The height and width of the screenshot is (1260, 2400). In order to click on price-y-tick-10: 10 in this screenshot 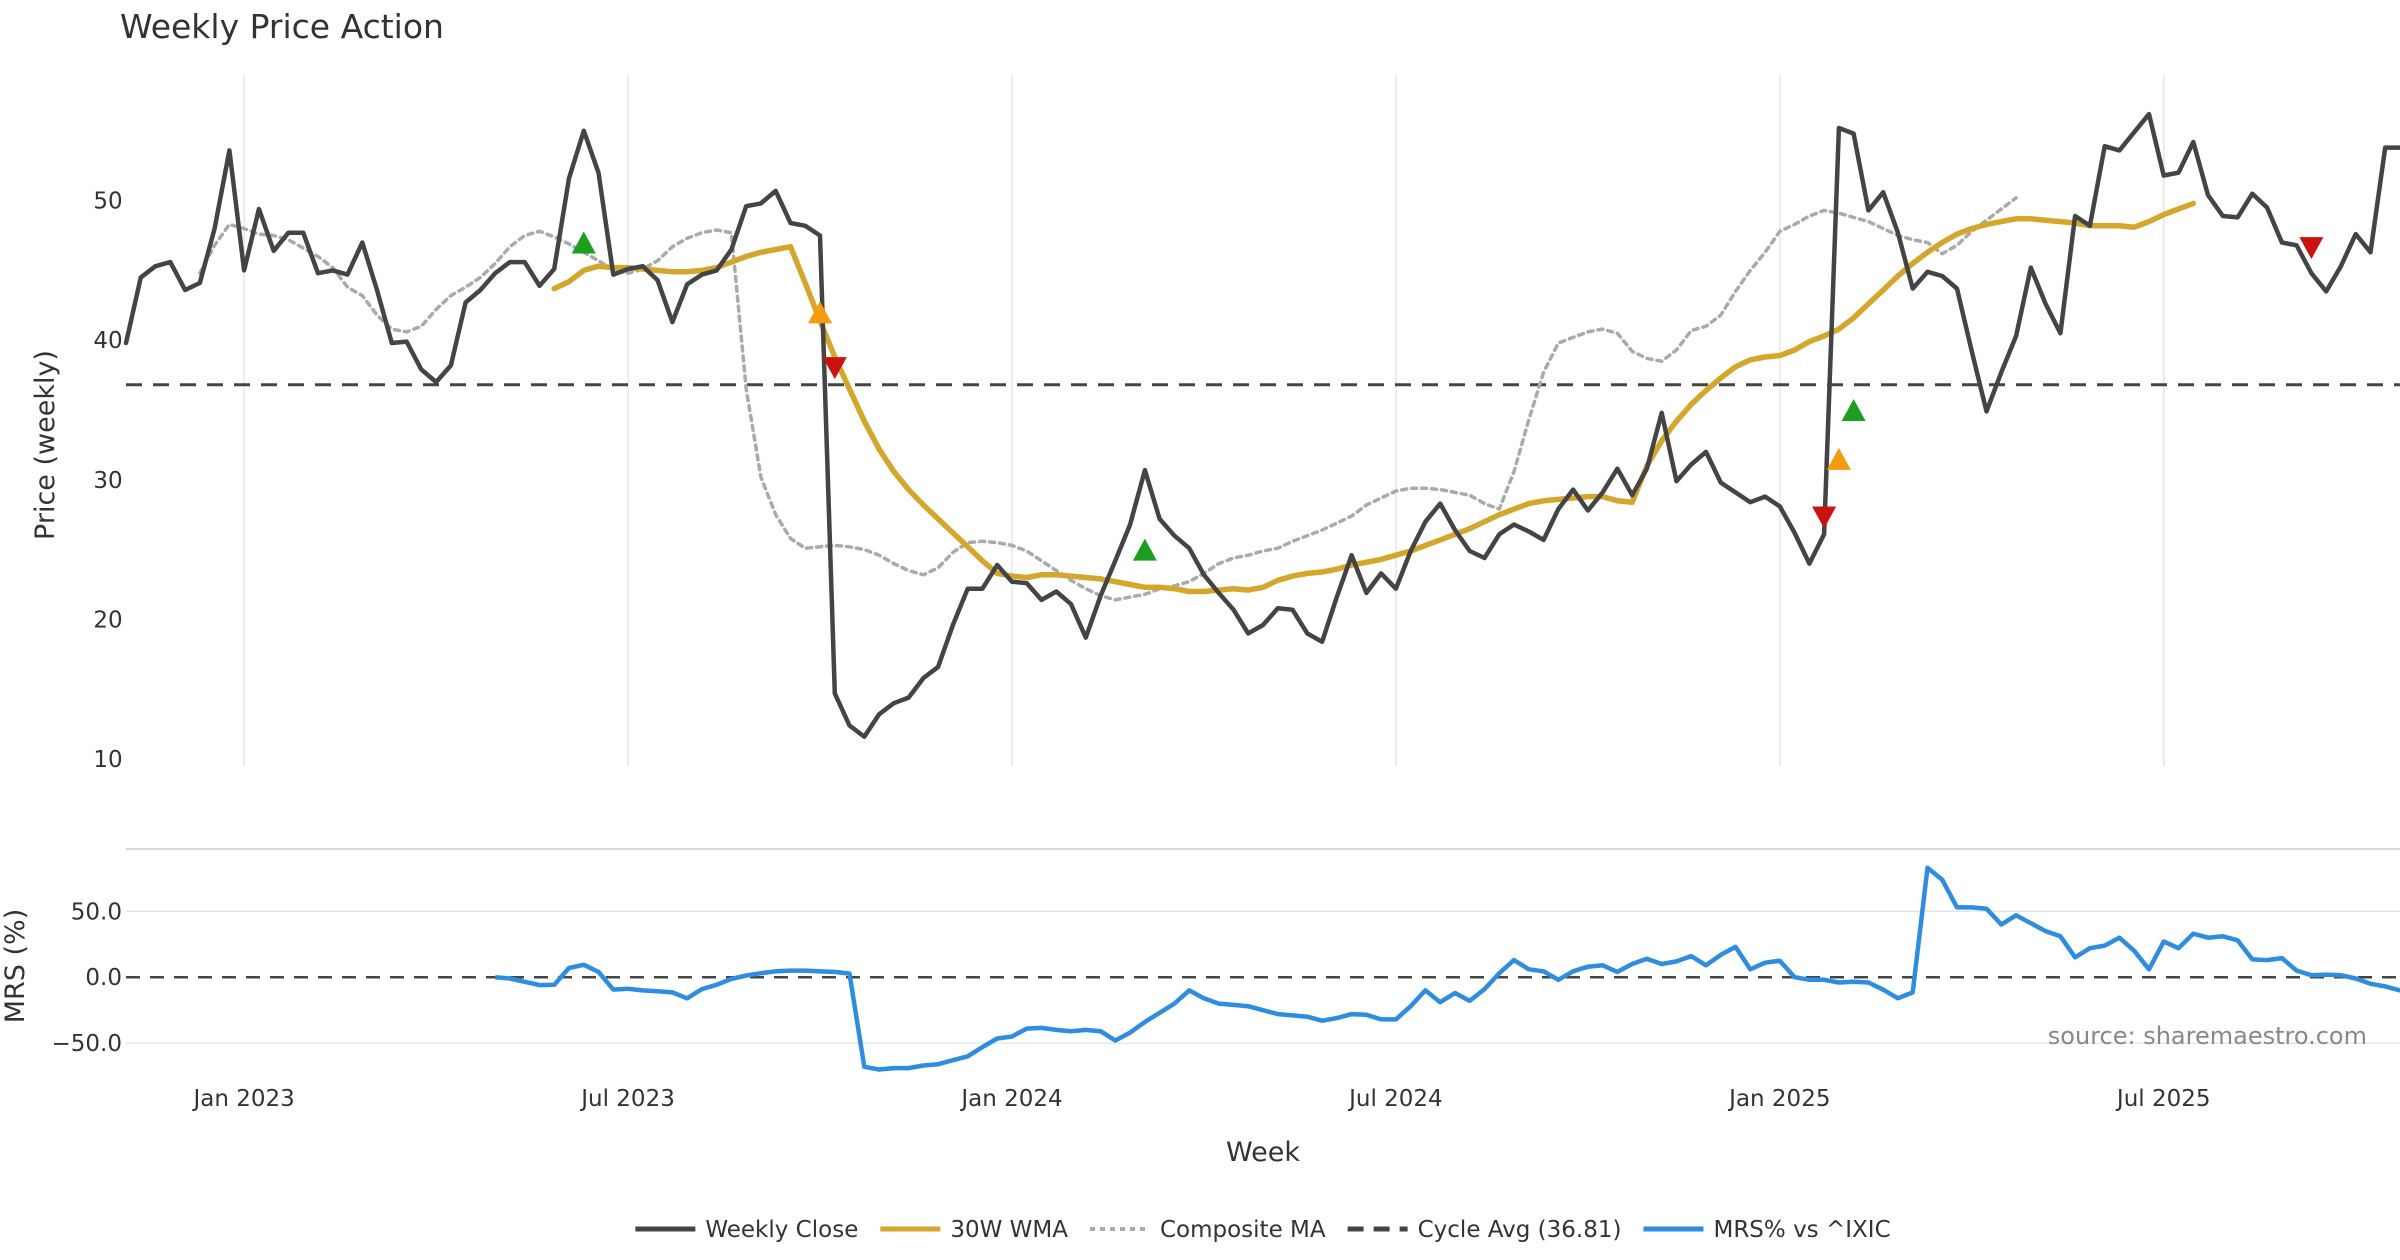, I will do `click(107, 760)`.